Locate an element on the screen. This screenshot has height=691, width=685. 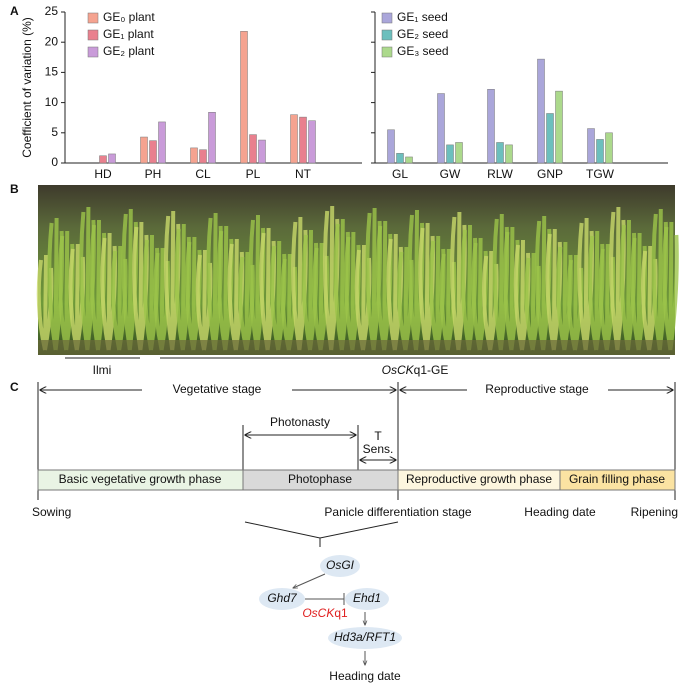
x-tick-label: HD is located at coordinates (103, 174).